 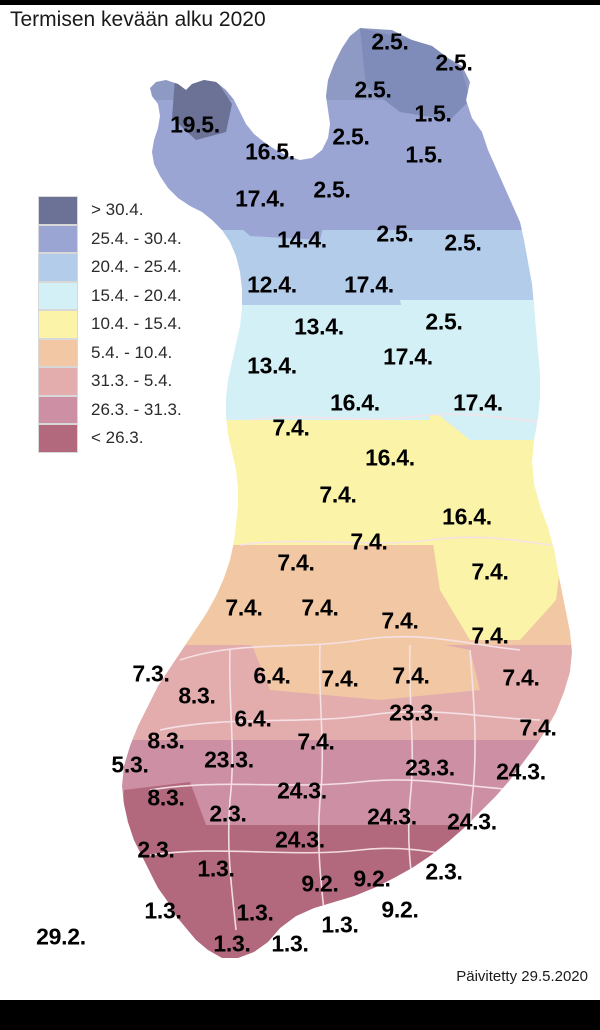 What do you see at coordinates (302, 239) in the screenshot?
I see `map-date-label: 14.4.` at bounding box center [302, 239].